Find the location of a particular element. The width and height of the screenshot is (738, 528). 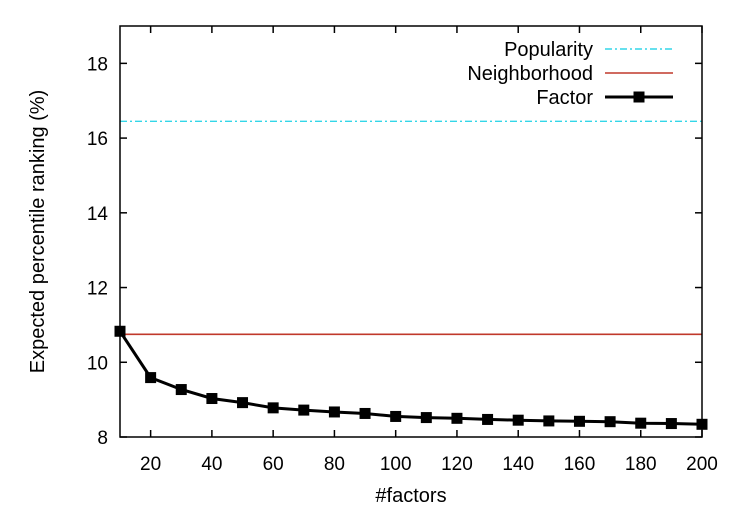

x-tick-label: 100 is located at coordinates (396, 464).